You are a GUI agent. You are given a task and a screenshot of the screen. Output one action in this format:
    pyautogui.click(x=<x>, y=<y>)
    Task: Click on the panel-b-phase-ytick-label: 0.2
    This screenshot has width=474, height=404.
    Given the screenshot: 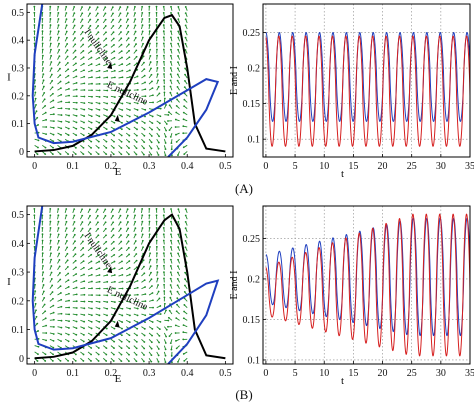 What is the action you would take?
    pyautogui.click(x=18, y=301)
    